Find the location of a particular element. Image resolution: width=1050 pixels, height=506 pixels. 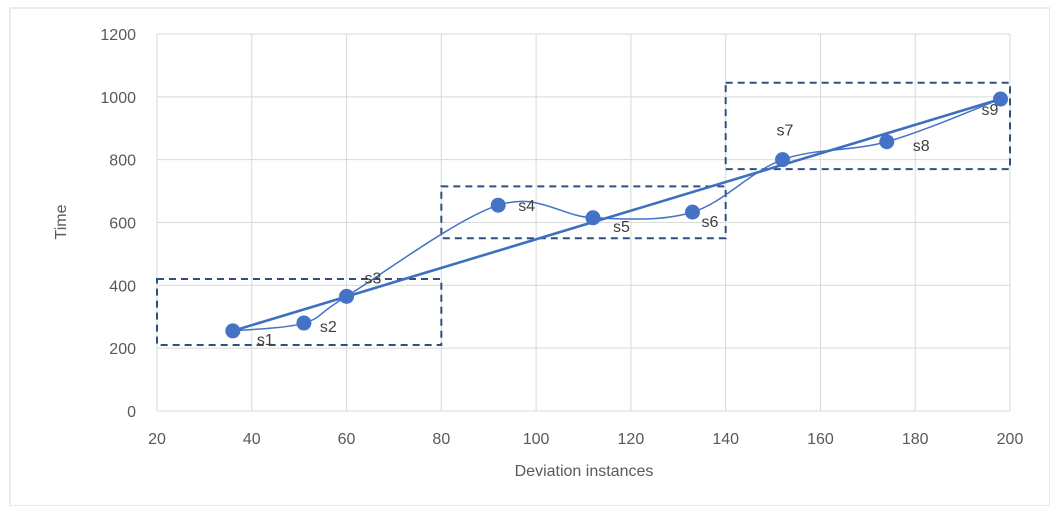

y-tick-label: 600 is located at coordinates (122, 224).